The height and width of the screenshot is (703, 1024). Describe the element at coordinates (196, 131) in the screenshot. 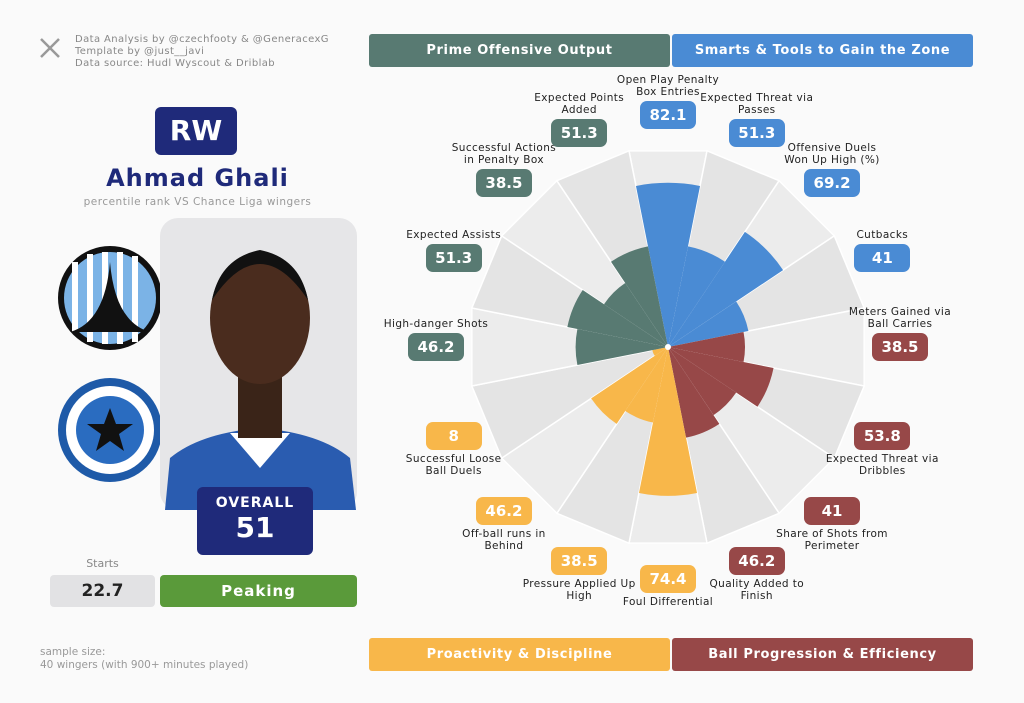

I see `position-badge: RW` at that location.